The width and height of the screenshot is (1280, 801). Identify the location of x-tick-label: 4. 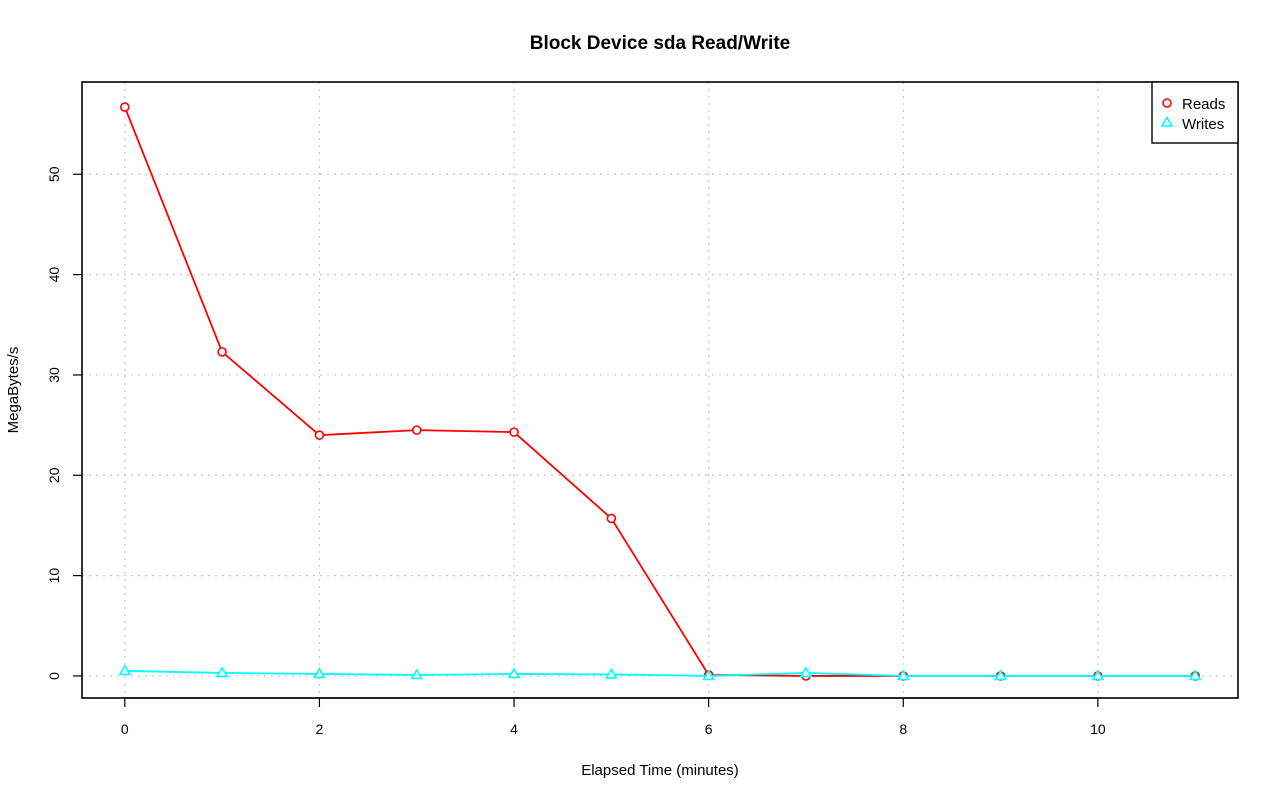
(514, 729).